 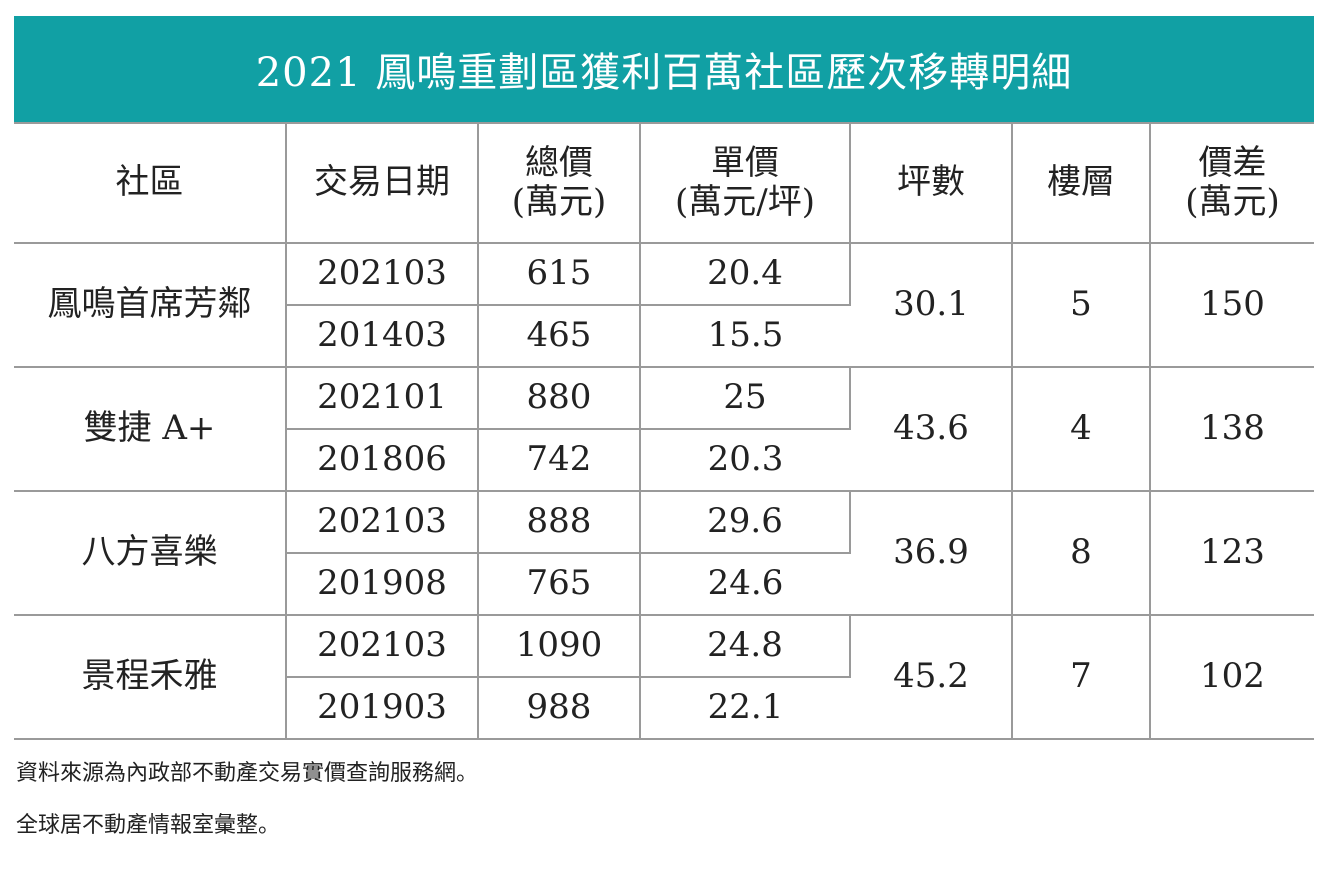 I want to click on price-diff-cell: 138, so click(x=1232, y=429).